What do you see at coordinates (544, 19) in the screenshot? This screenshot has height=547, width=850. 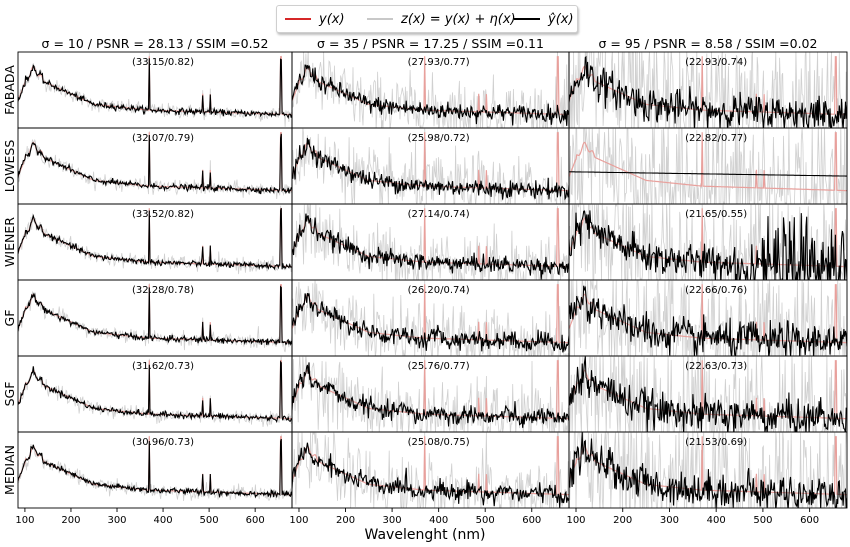 I see `legend-entry-recovered: ŷ(x)` at bounding box center [544, 19].